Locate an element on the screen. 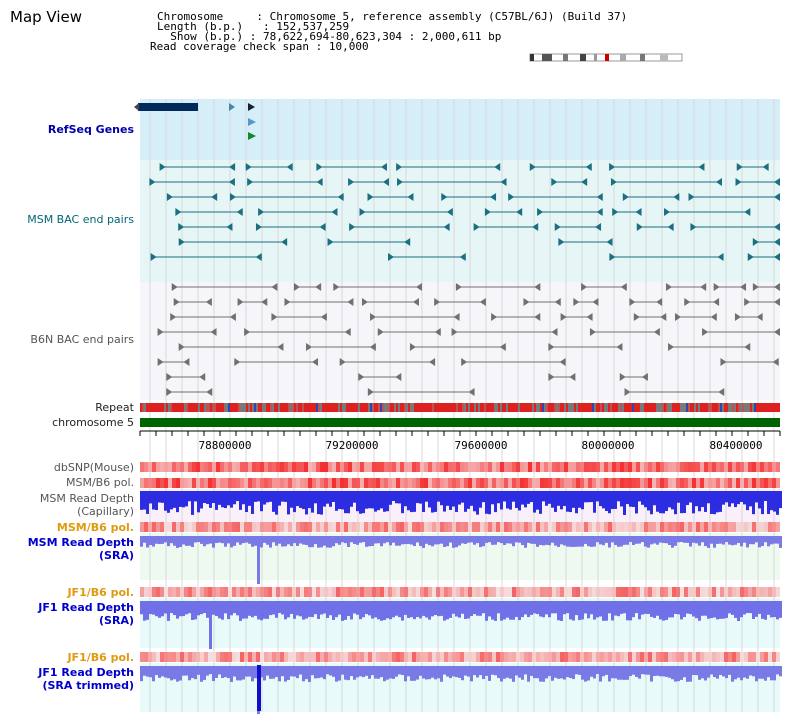 The width and height of the screenshot is (800, 715). track-label-dbsnp: dbSNP(Mouse) is located at coordinates (93, 467).